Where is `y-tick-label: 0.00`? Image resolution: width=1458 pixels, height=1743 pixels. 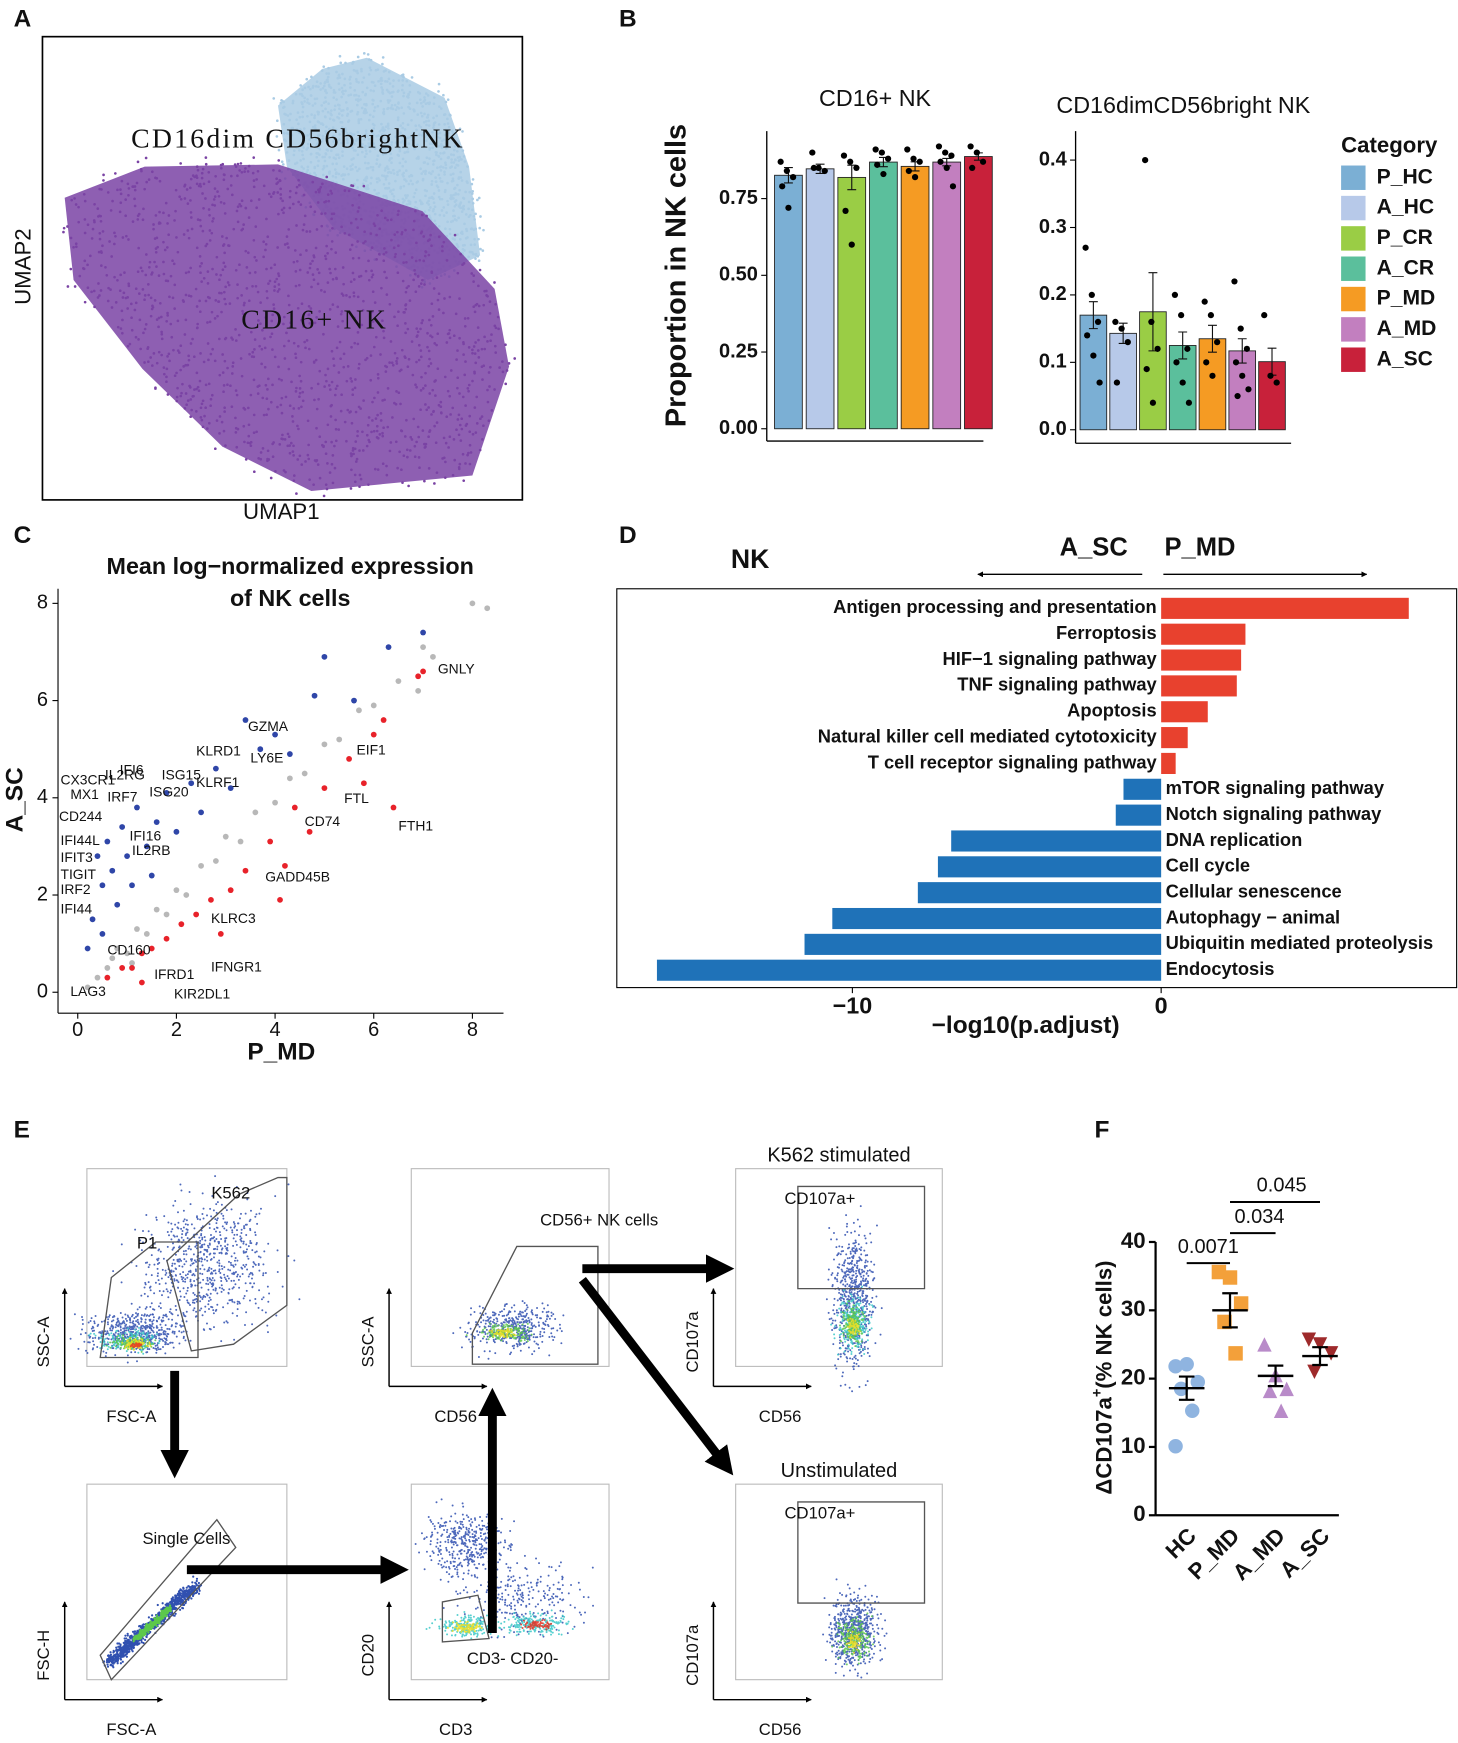
y-tick-label: 0.00 is located at coordinates (738, 428).